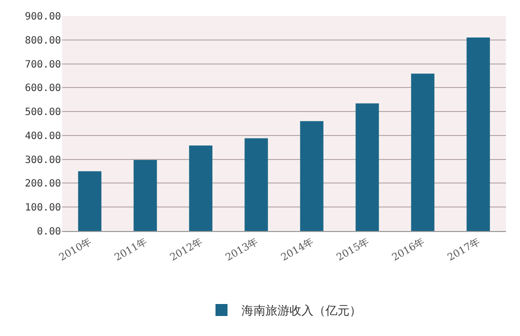 This screenshot has height=336, width=520. What do you see at coordinates (42, 136) in the screenshot?
I see `y-tick-label: 400.00` at bounding box center [42, 136].